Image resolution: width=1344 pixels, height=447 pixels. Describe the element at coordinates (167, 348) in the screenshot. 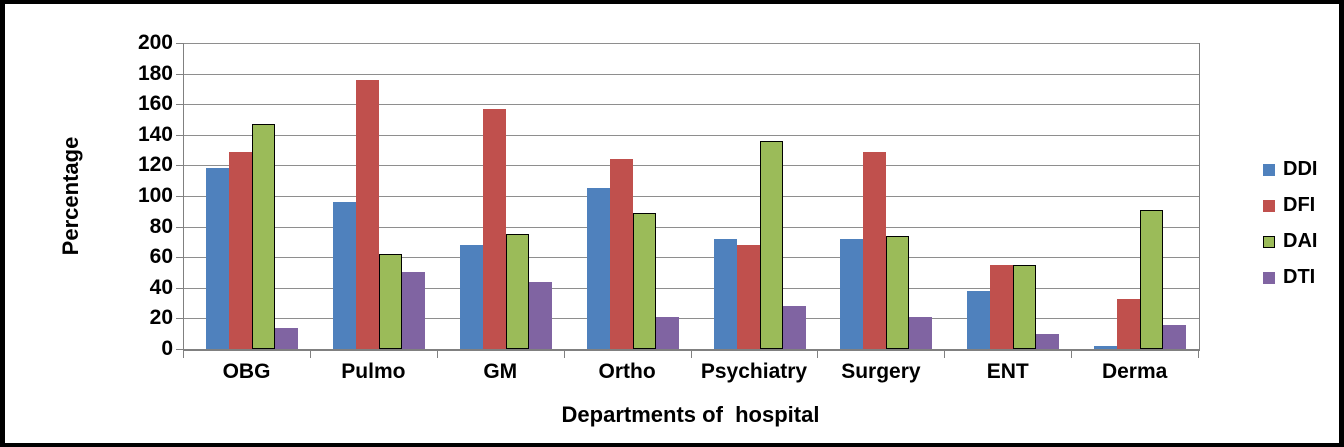

I see `y-tick-label: 0` at that location.